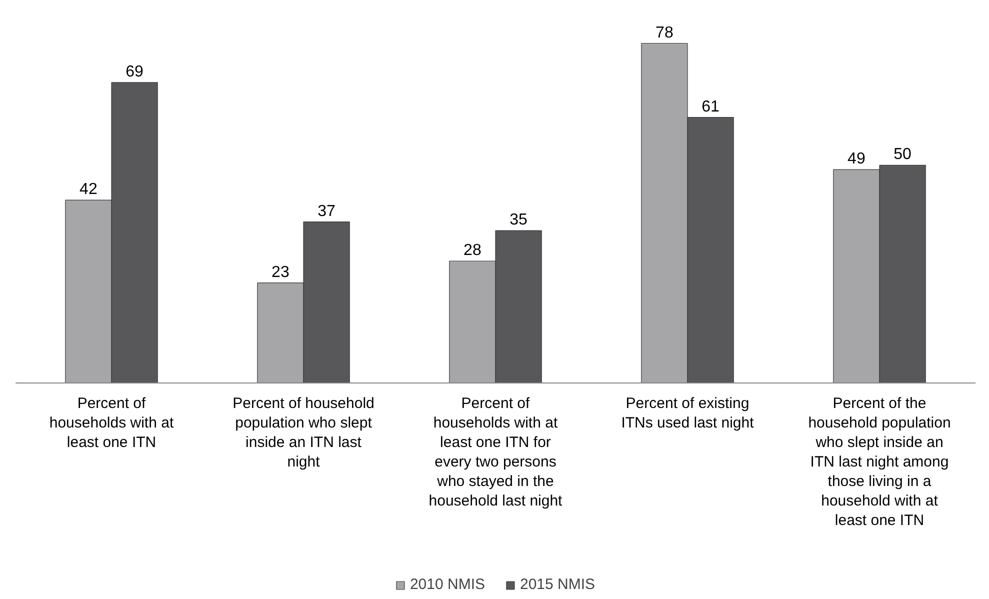 This screenshot has width=989, height=599. I want to click on x-tick-label: Percent of households with at least one ITN for every two persons who stayed in the household last night, so click(496, 452).